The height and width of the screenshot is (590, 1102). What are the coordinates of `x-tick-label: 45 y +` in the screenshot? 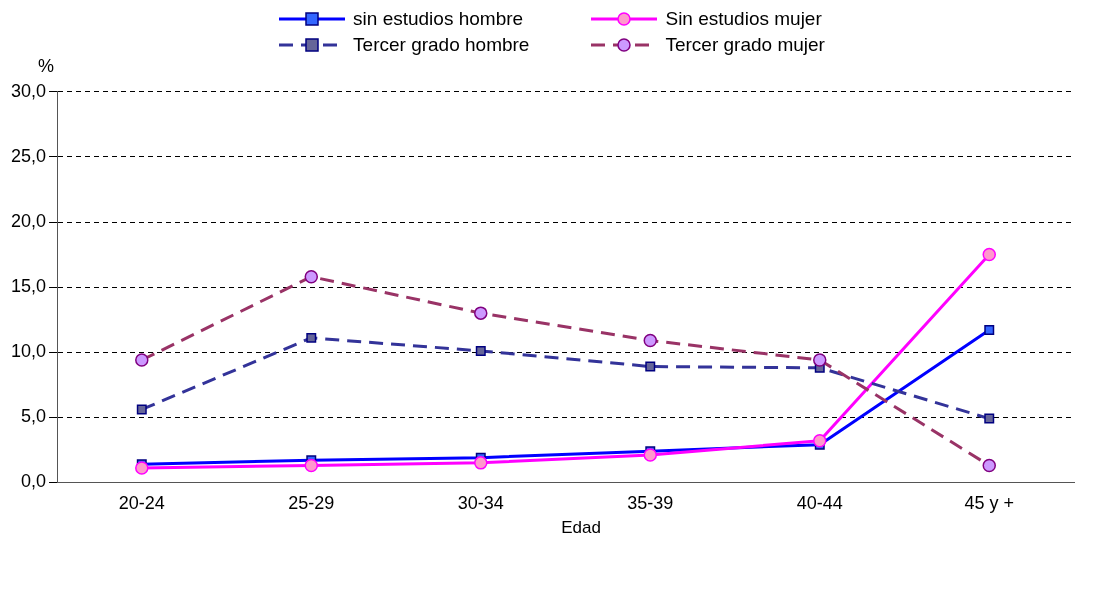 It's located at (989, 503).